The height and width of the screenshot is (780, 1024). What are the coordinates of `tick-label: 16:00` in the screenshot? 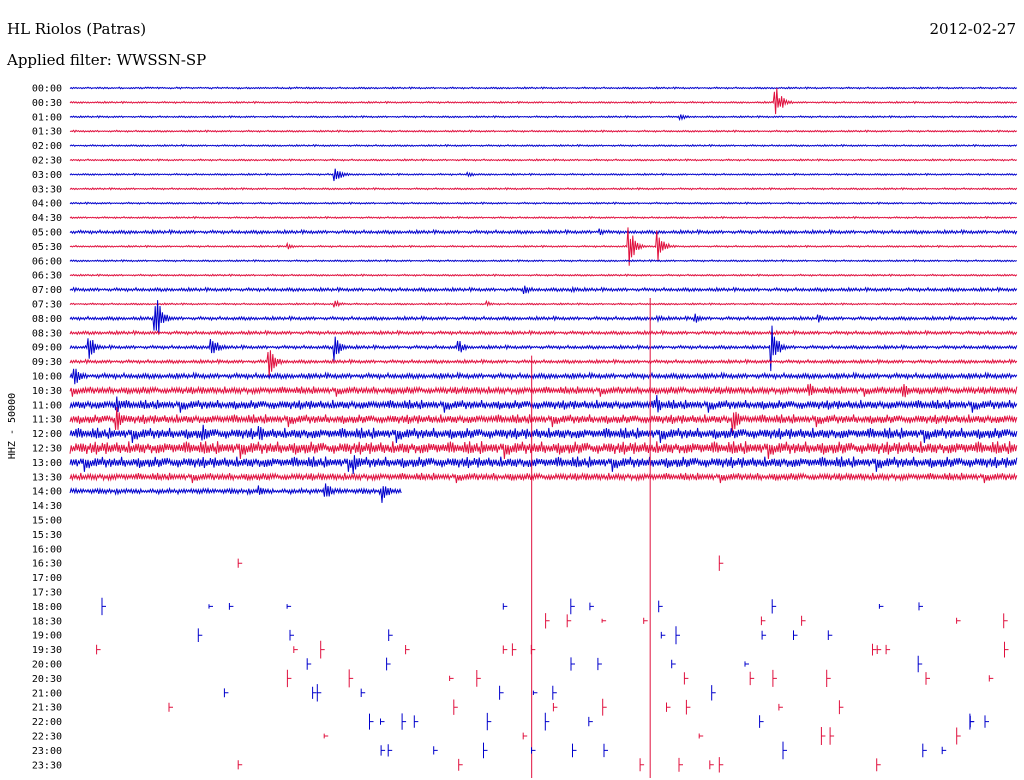 It's located at (47, 549).